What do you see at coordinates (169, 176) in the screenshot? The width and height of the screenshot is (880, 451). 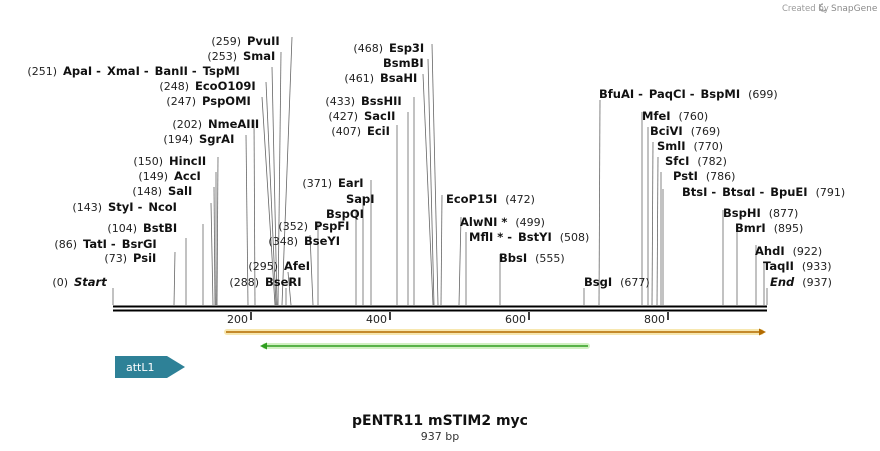 I see `site-label: (149) AccI` at bounding box center [169, 176].